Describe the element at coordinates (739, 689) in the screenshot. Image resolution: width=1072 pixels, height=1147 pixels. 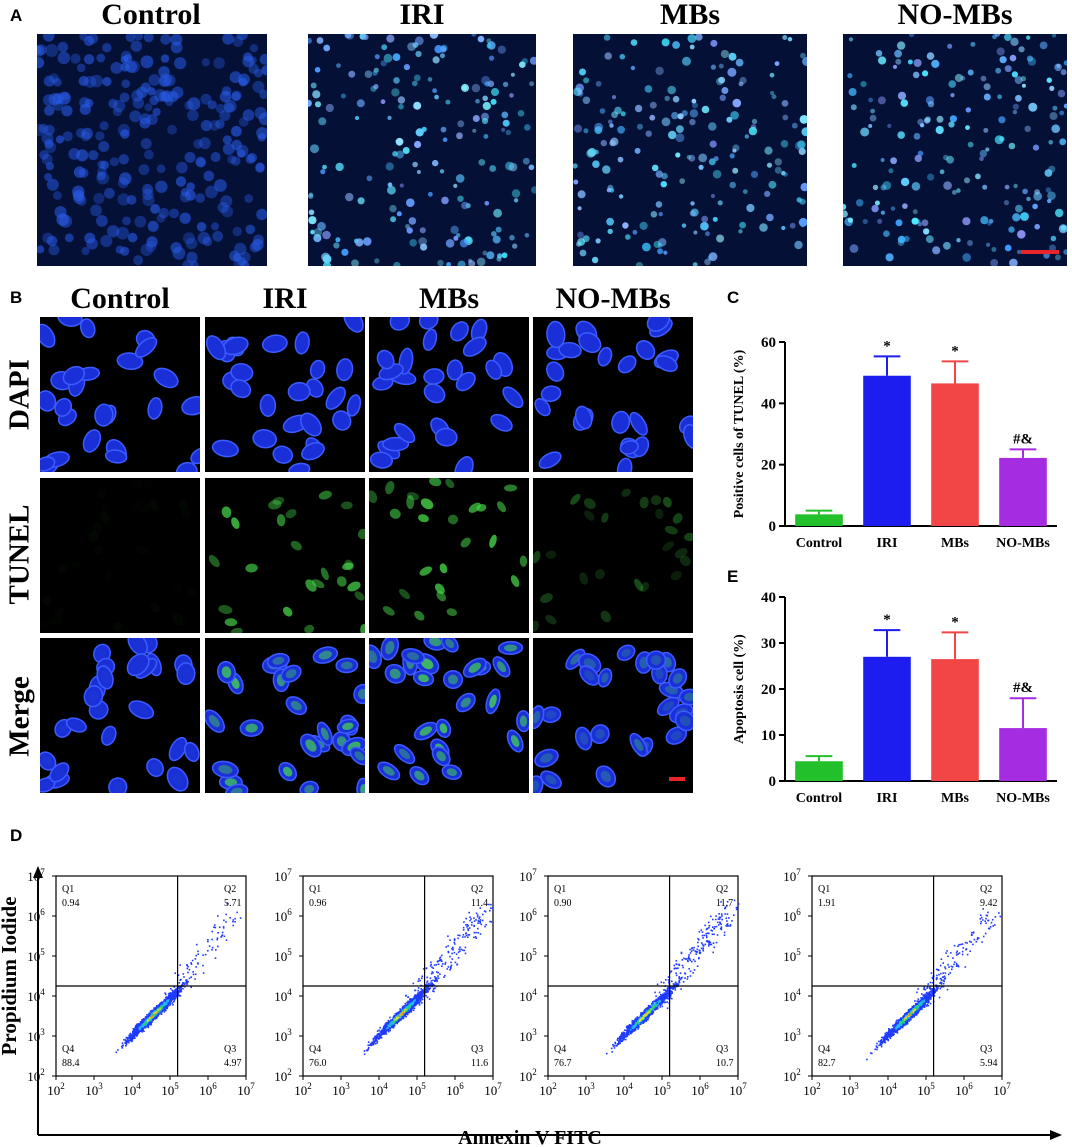
I see `chart-e-y-axis-label: Apoptosis cell (%)` at that location.